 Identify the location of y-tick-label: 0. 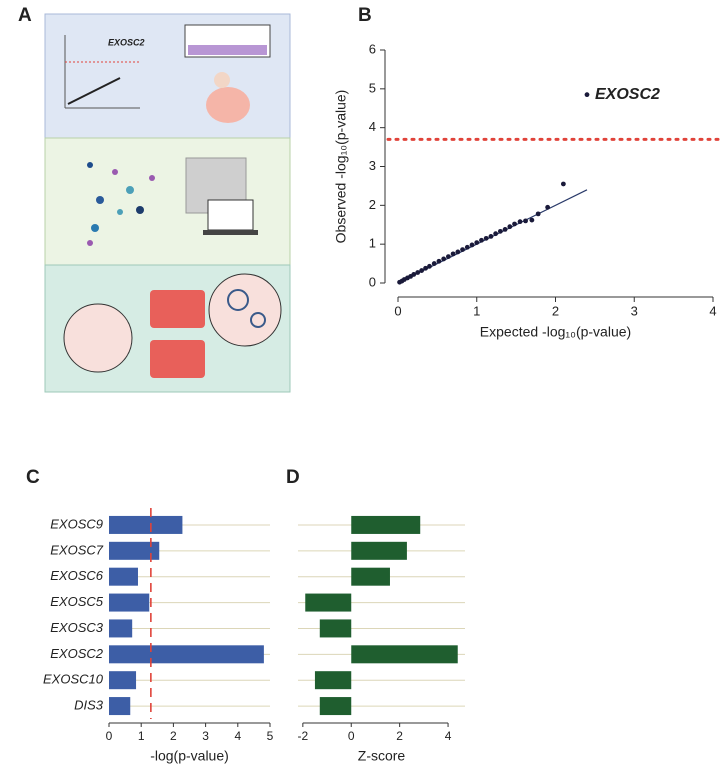
(372, 281).